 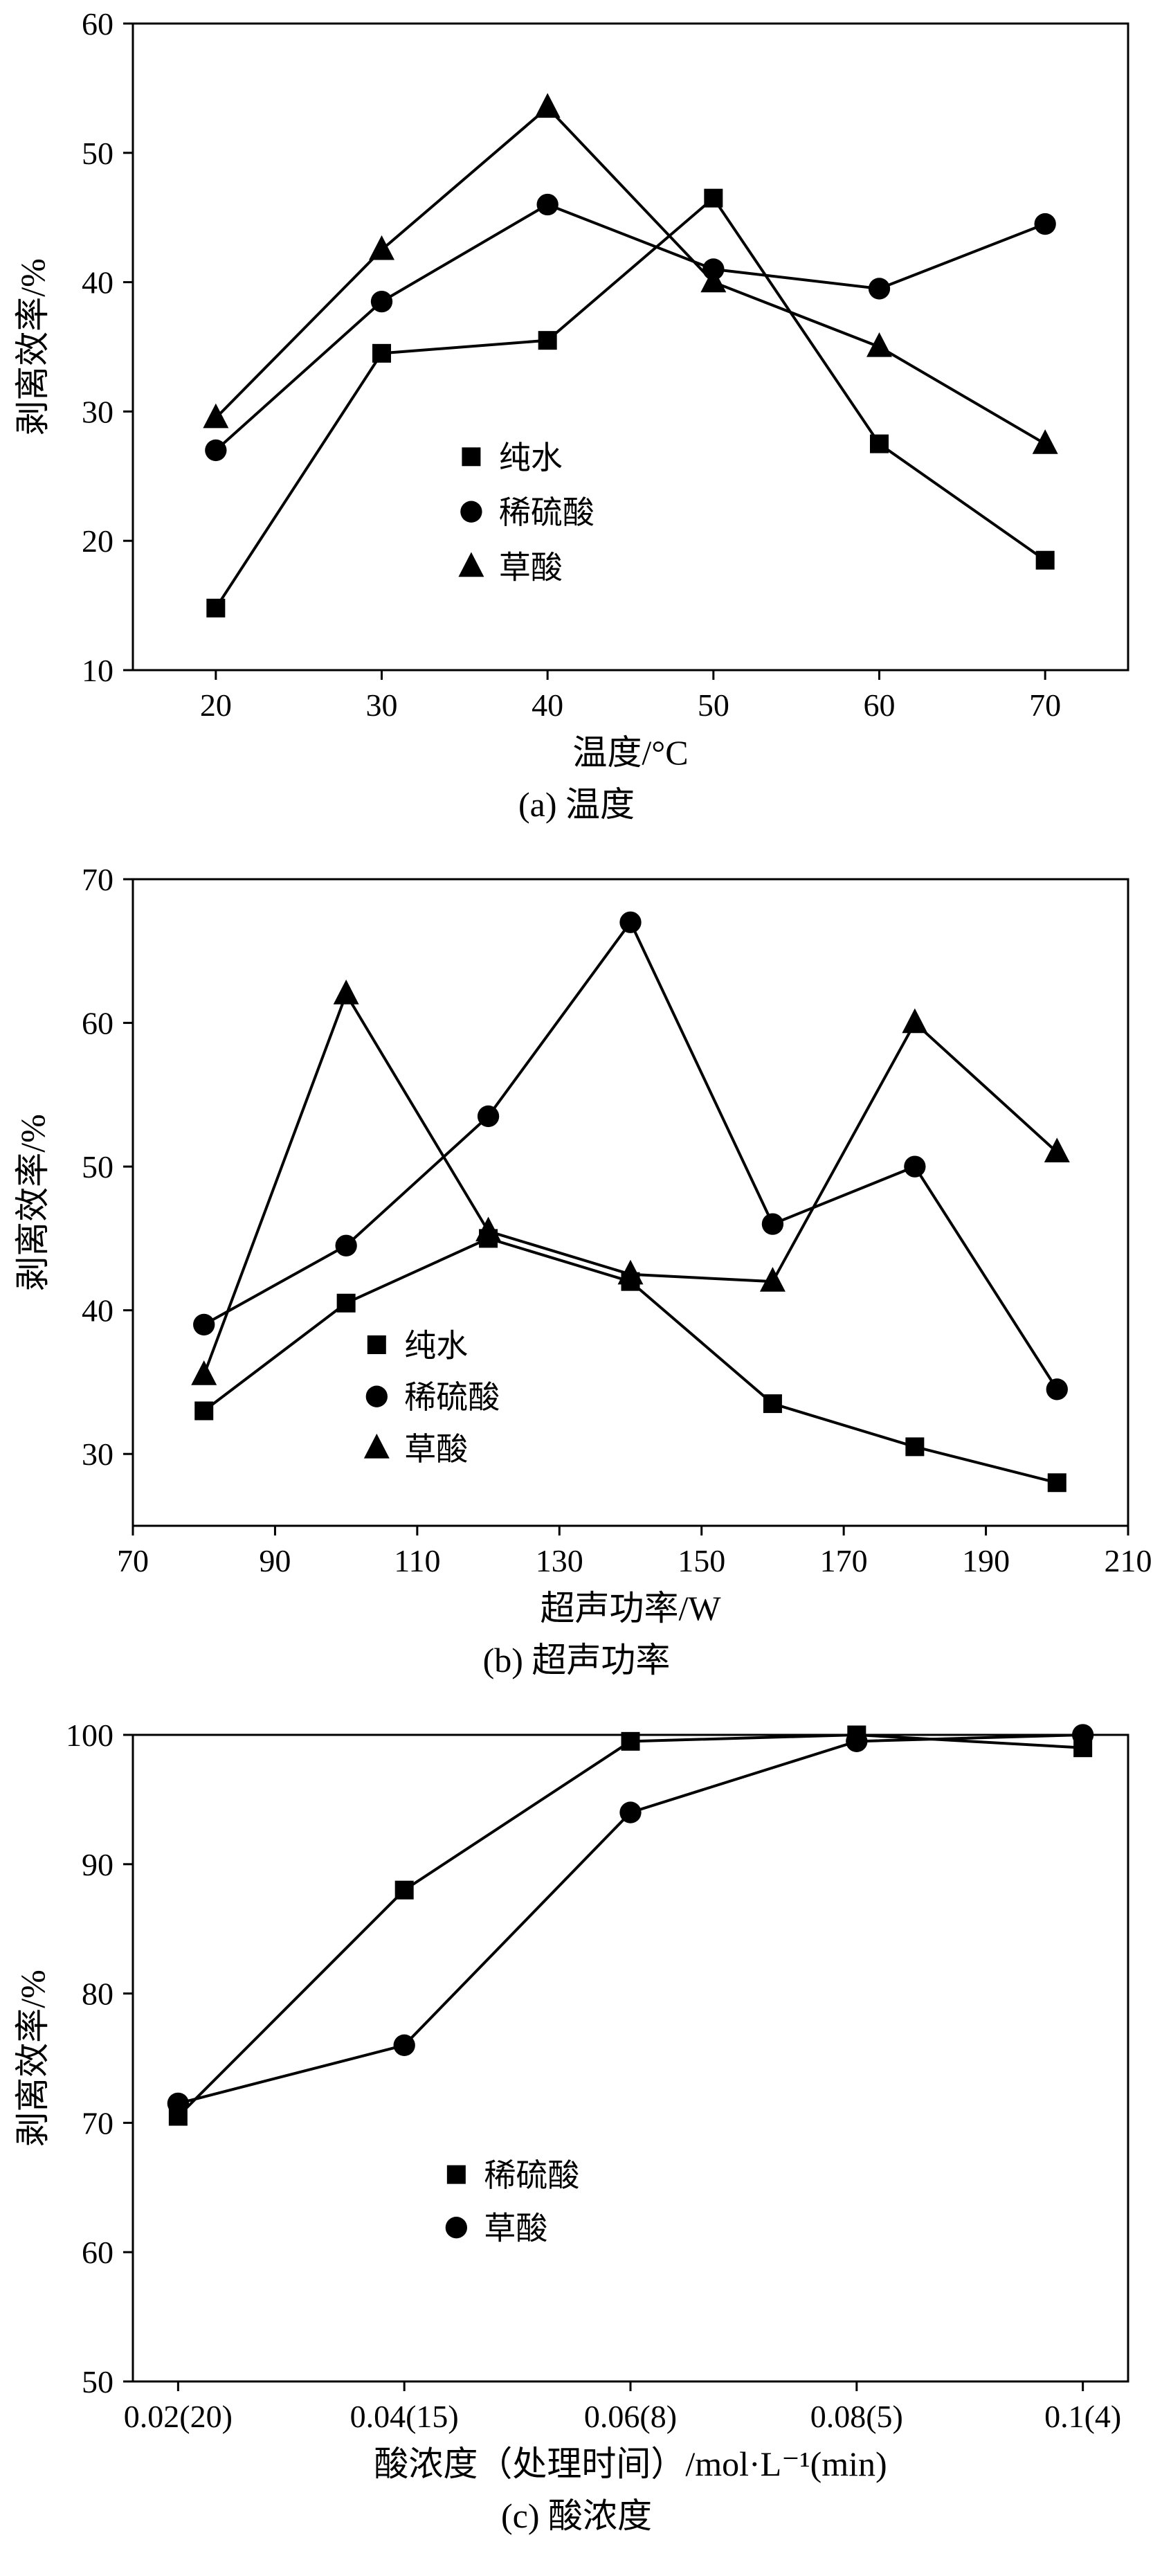 I want to click on x-tick-label: 110, so click(x=417, y=1560).